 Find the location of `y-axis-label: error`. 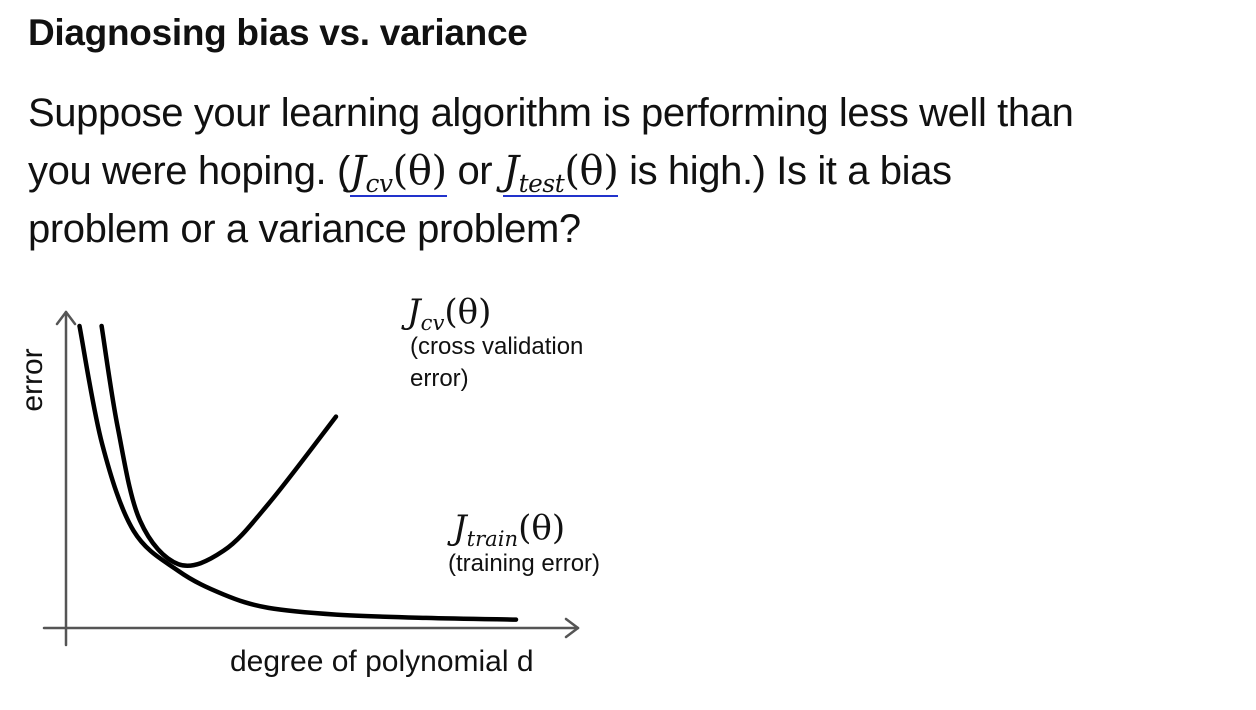

y-axis-label: error is located at coordinates (32, 380).